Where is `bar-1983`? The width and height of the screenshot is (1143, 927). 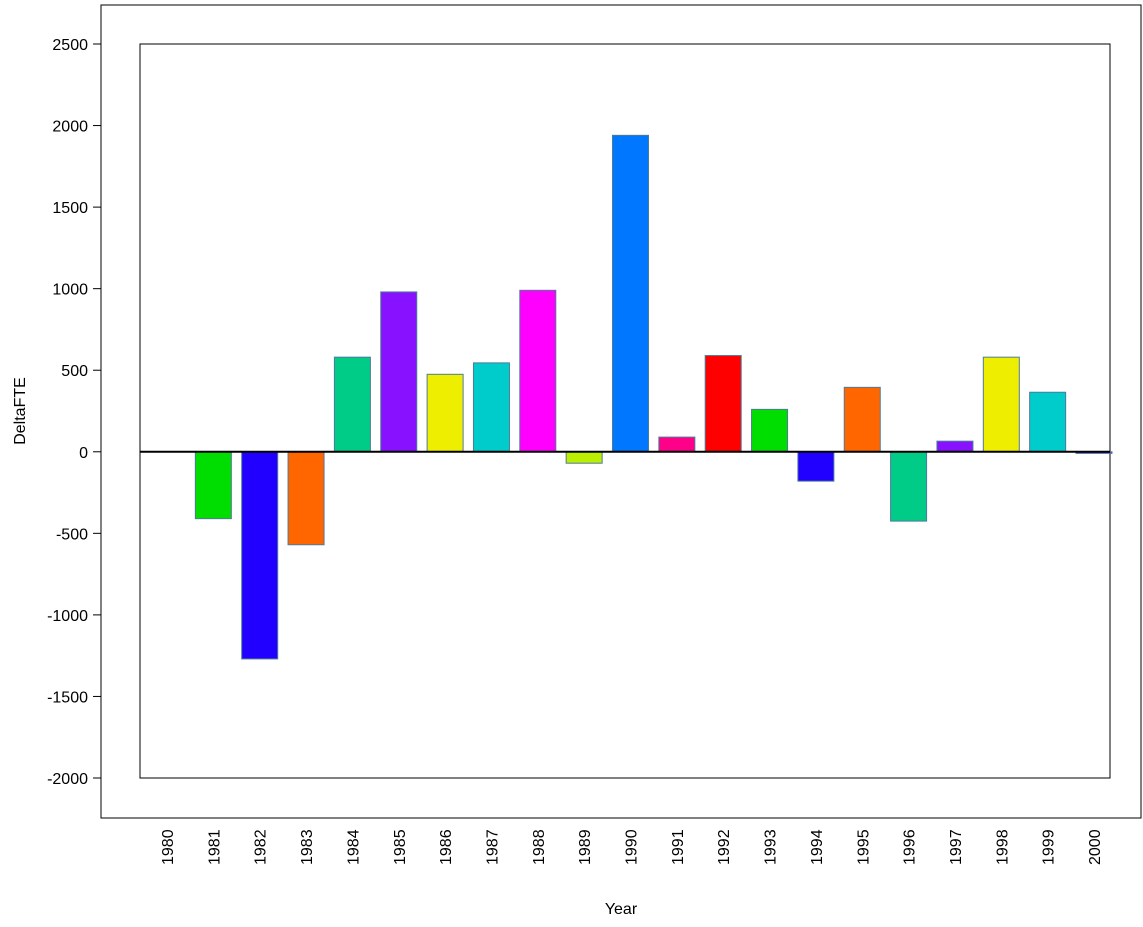
bar-1983 is located at coordinates (306, 498).